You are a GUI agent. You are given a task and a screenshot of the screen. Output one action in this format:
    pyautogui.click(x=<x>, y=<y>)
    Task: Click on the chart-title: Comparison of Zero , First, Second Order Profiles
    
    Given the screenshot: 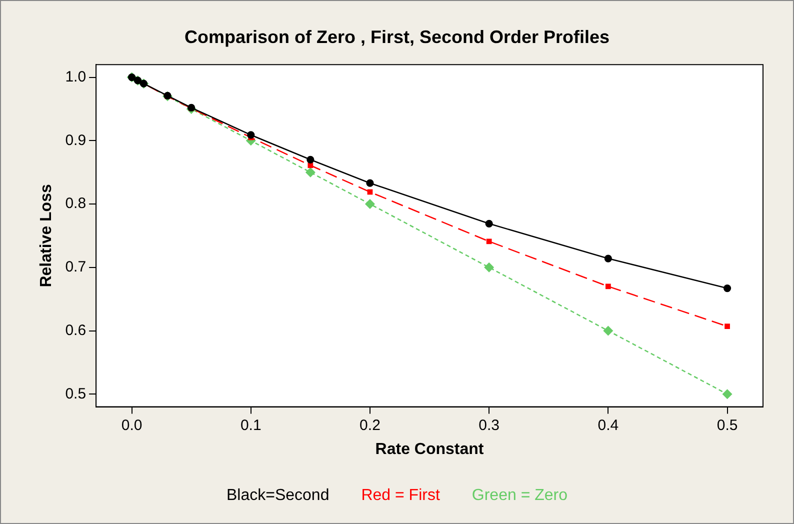 What is the action you would take?
    pyautogui.click(x=397, y=36)
    